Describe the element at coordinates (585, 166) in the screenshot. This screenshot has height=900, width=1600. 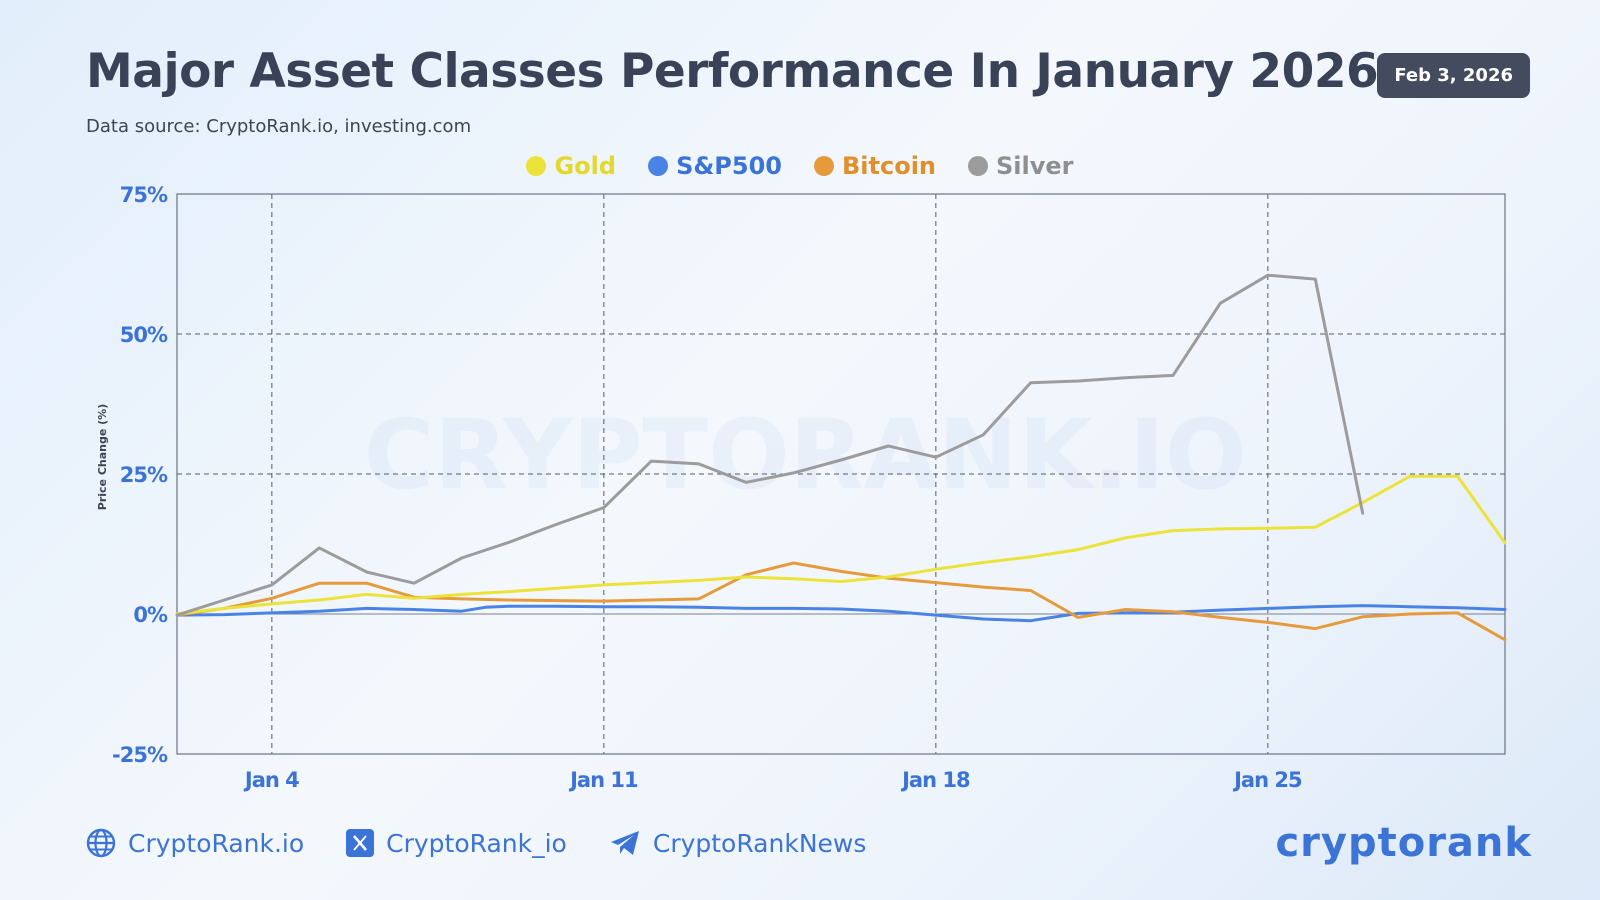
I see `legend-label-gold: Gold` at that location.